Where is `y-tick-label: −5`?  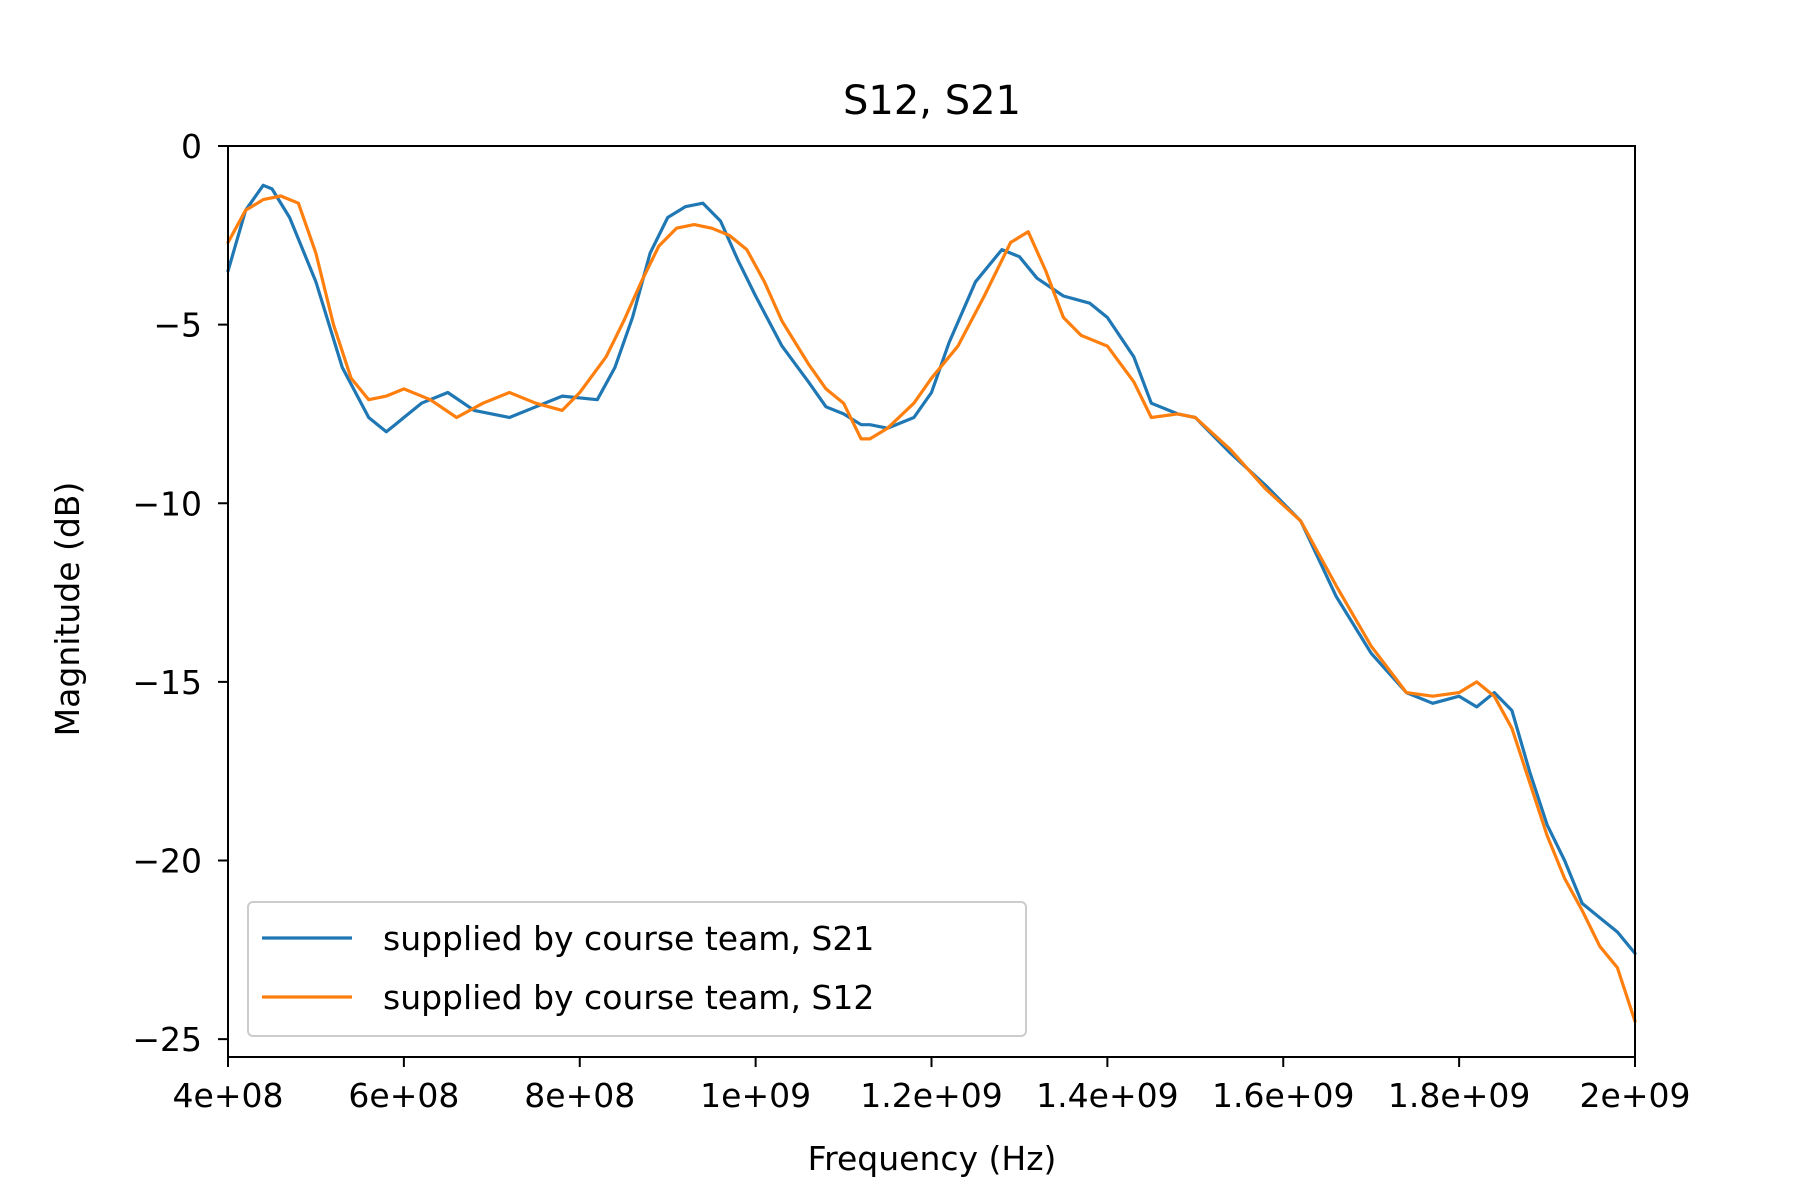 y-tick-label: −5 is located at coordinates (177, 325).